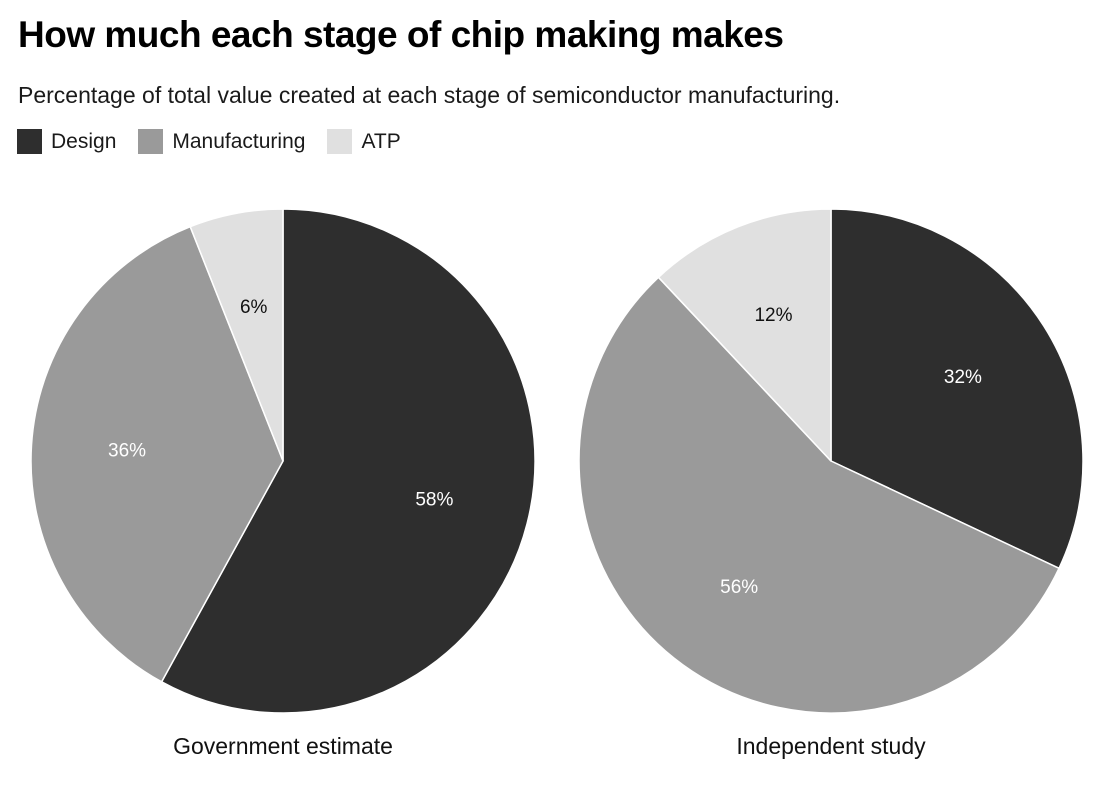 The height and width of the screenshot is (806, 1102). Describe the element at coordinates (283, 746) in the screenshot. I see `pie-caption: Government estimate` at that location.